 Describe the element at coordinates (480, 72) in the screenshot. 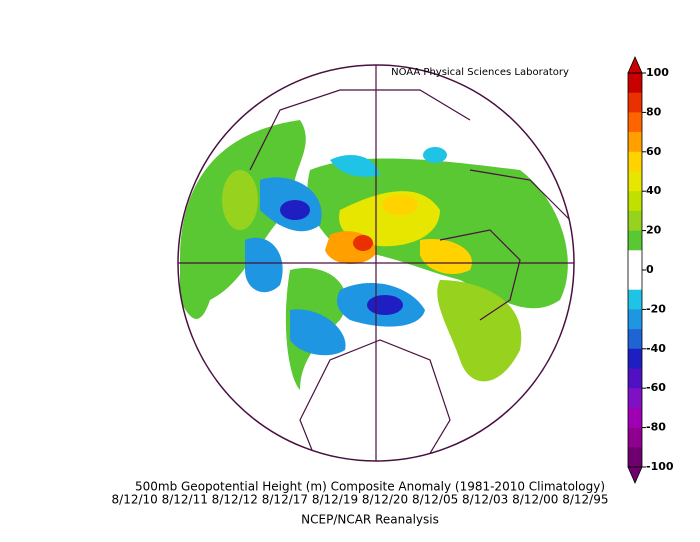

I see `source-label: NOAA Physical Sciences Laboratory` at that location.